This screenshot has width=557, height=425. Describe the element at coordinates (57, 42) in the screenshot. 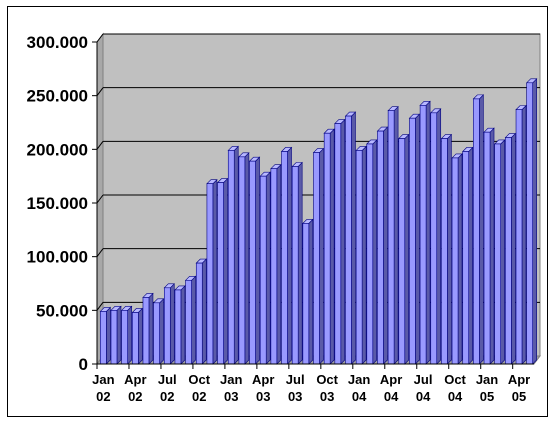

I see `y-tick-label: 300.000` at that location.